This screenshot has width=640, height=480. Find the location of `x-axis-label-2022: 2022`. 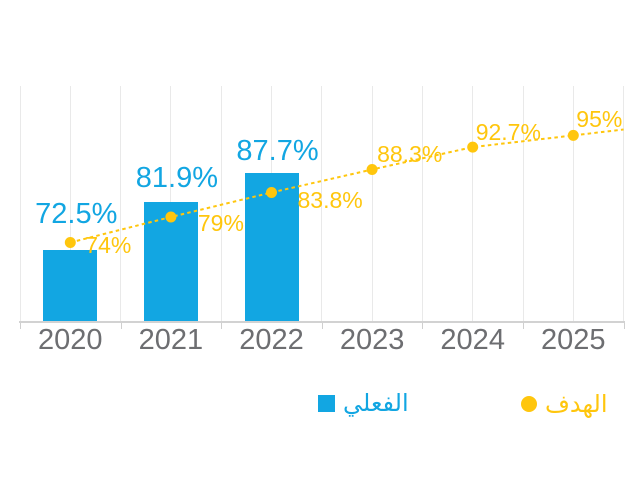

x-axis-label-2022: 2022 is located at coordinates (271, 340).